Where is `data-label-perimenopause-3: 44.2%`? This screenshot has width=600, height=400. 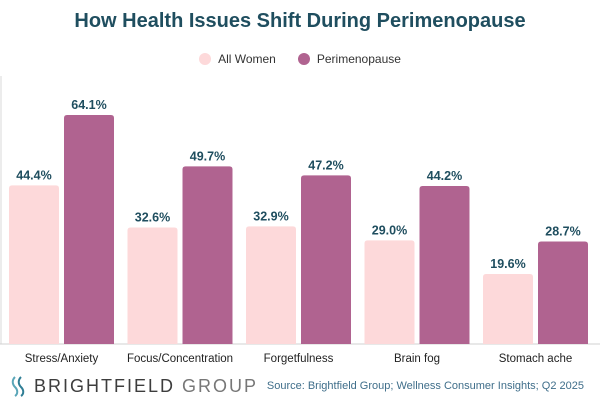 data-label-perimenopause-3: 44.2% is located at coordinates (444, 176).